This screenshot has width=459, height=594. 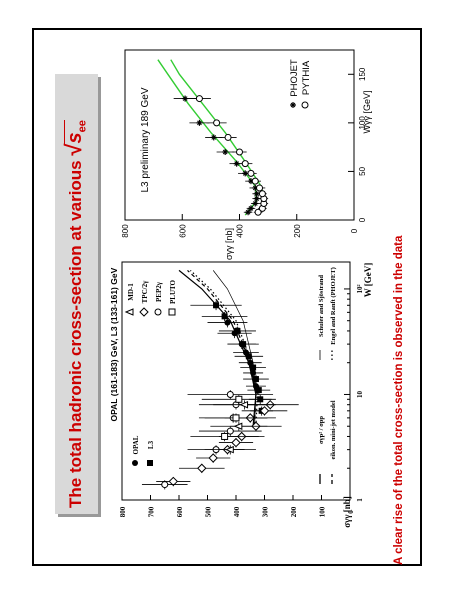 What do you see at coordinates (360, 394) in the screenshot?
I see `left-x-tick-label: 10` at bounding box center [360, 394].